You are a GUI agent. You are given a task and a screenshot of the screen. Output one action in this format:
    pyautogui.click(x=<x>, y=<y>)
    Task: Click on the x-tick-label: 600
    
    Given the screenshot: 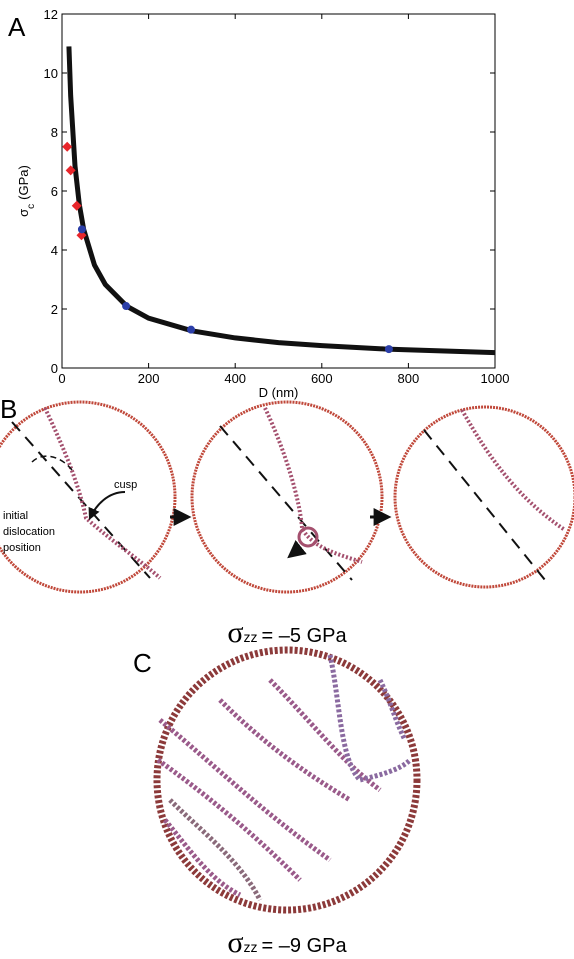 What is the action you would take?
    pyautogui.click(x=322, y=378)
    